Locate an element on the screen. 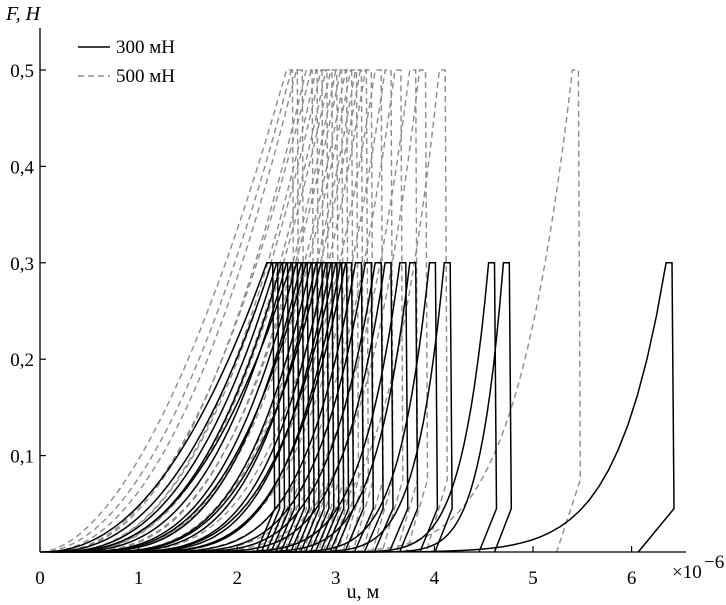 The image size is (726, 605). legend: 300 мН 500 мН is located at coordinates (126, 62).